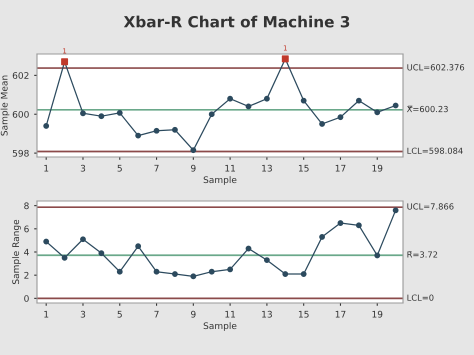  What do you see at coordinates (5, 106) in the screenshot?
I see `y-axis-title: Sample Mean` at bounding box center [5, 106].